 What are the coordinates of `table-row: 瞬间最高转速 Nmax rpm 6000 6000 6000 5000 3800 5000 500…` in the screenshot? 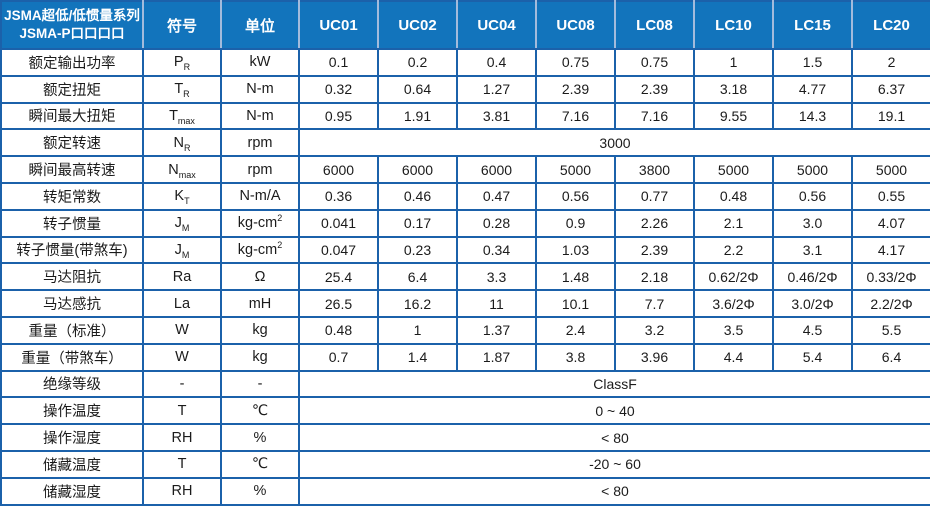 It's located at (465, 169).